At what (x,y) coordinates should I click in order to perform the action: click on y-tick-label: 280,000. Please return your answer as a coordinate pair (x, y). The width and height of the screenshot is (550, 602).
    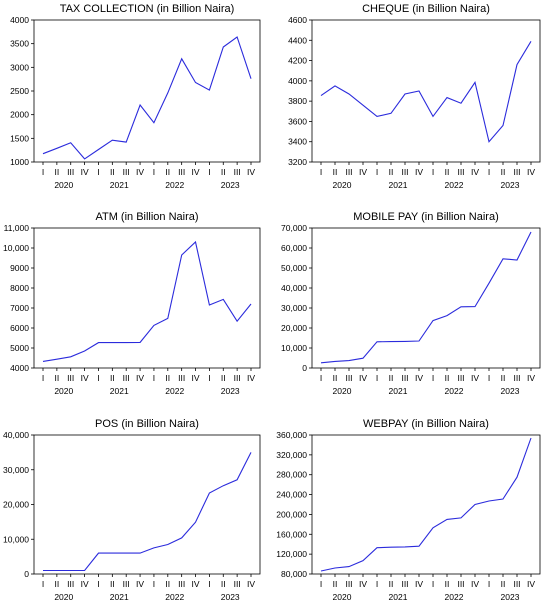
    Looking at the image, I should click on (291, 475).